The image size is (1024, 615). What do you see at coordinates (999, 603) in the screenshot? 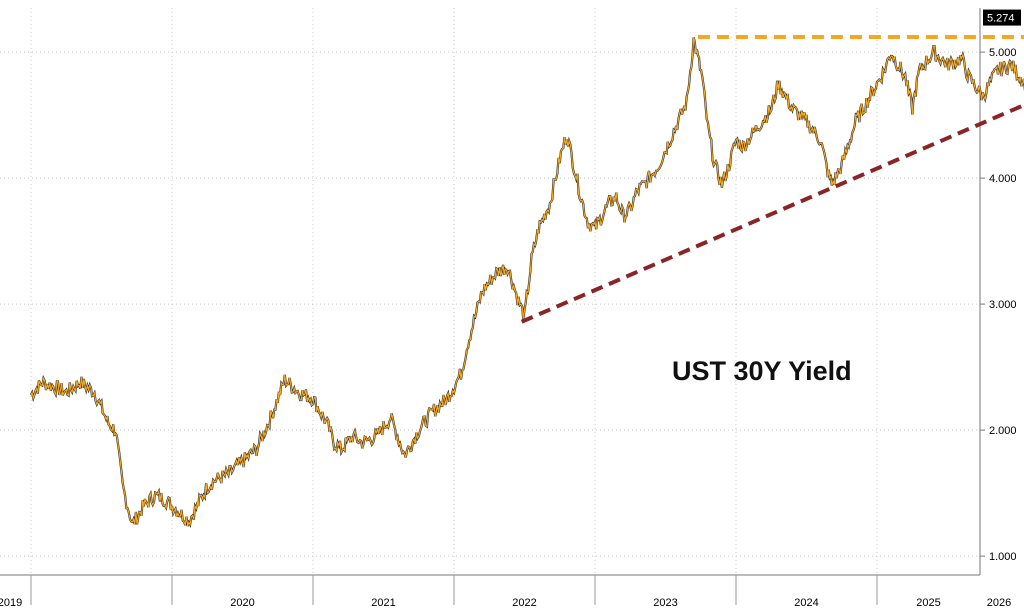
I see `x-tick-label: 2026` at bounding box center [999, 603].